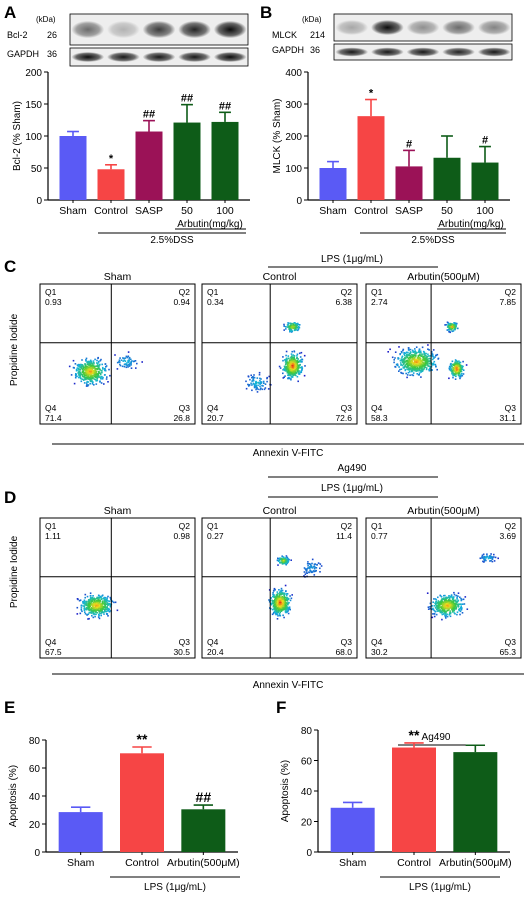  I want to click on y-tick-label: 0, so click(299, 201).